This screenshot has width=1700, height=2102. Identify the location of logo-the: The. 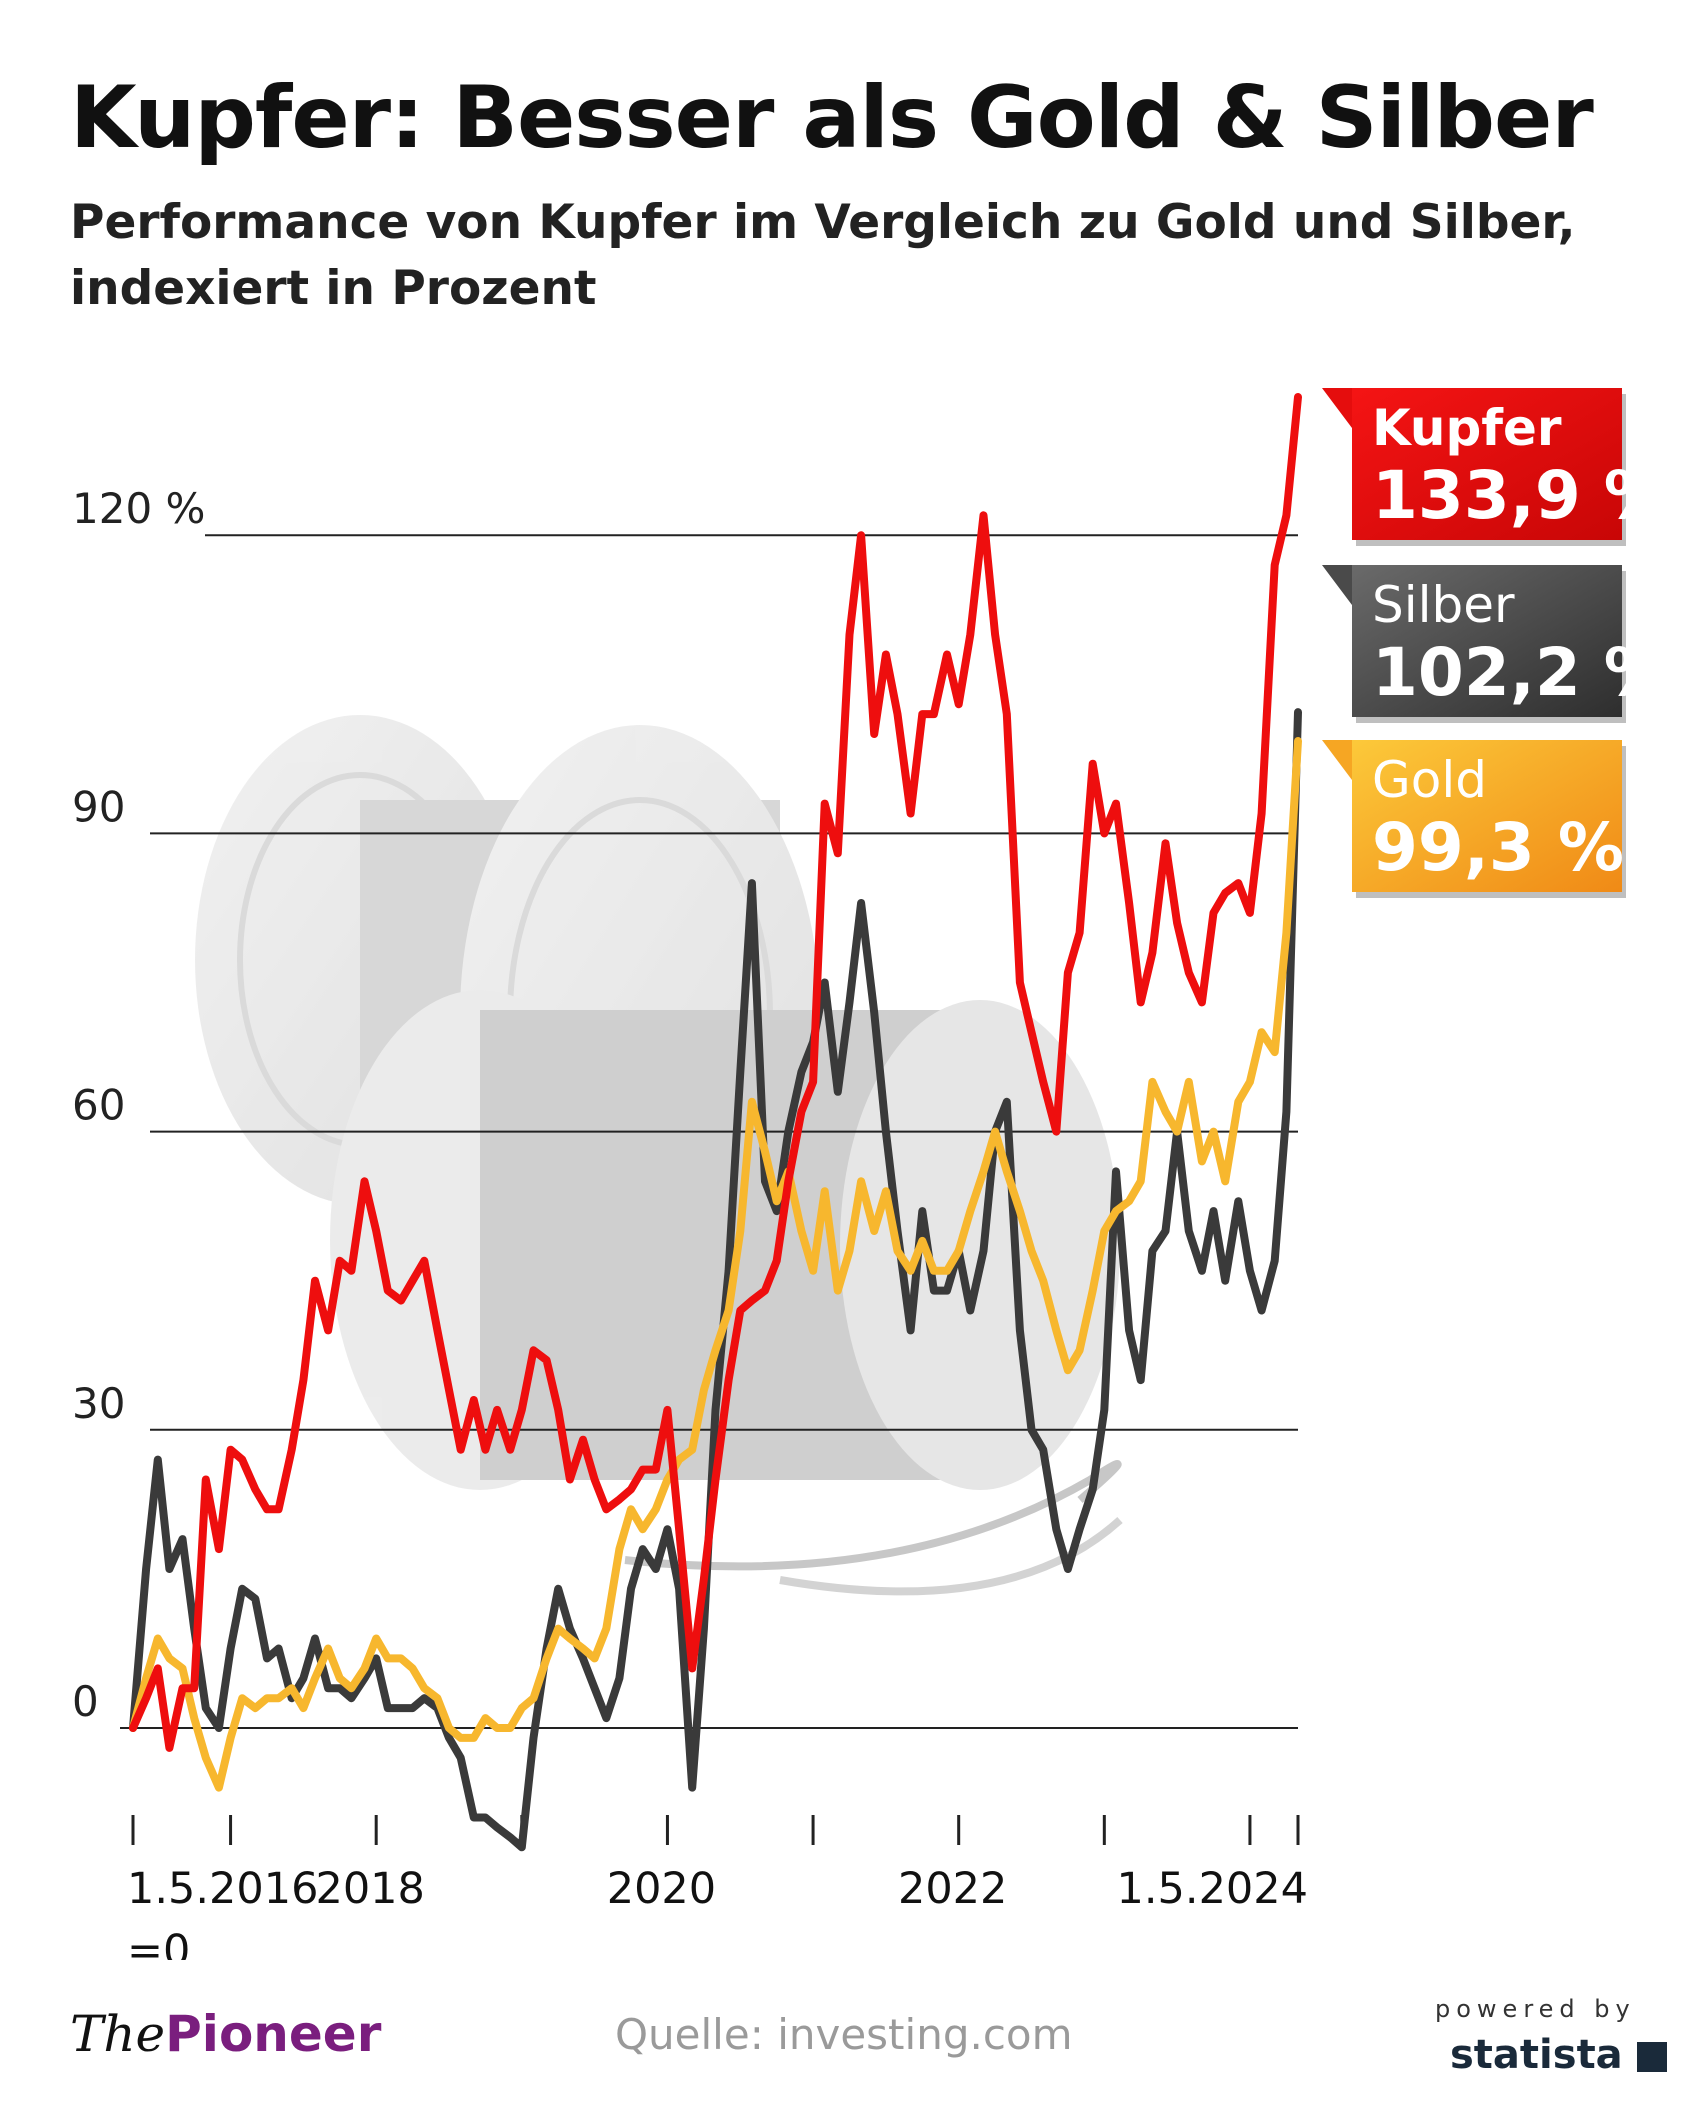
(118, 2034).